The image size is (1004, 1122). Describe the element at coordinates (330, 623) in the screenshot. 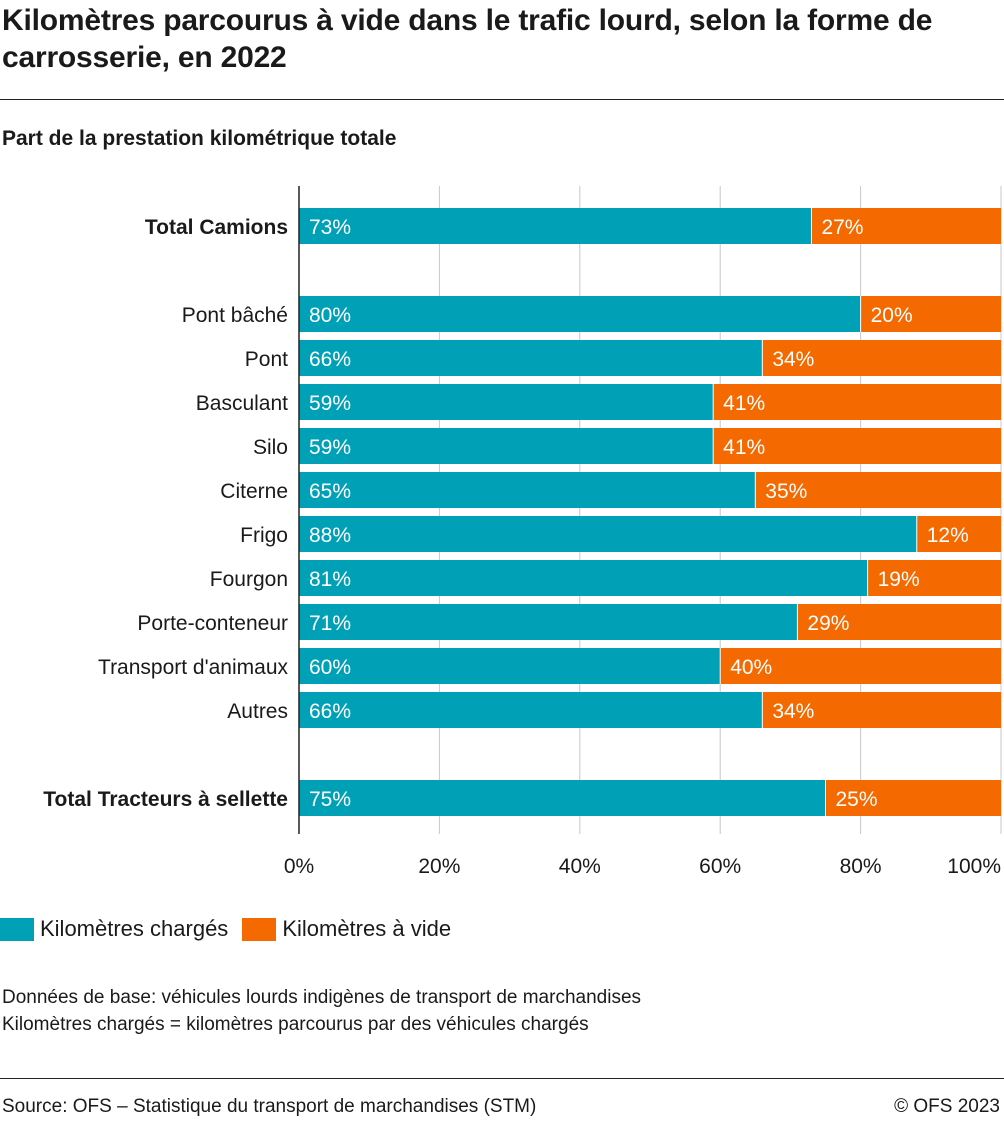

I see `data-label: 71%` at that location.